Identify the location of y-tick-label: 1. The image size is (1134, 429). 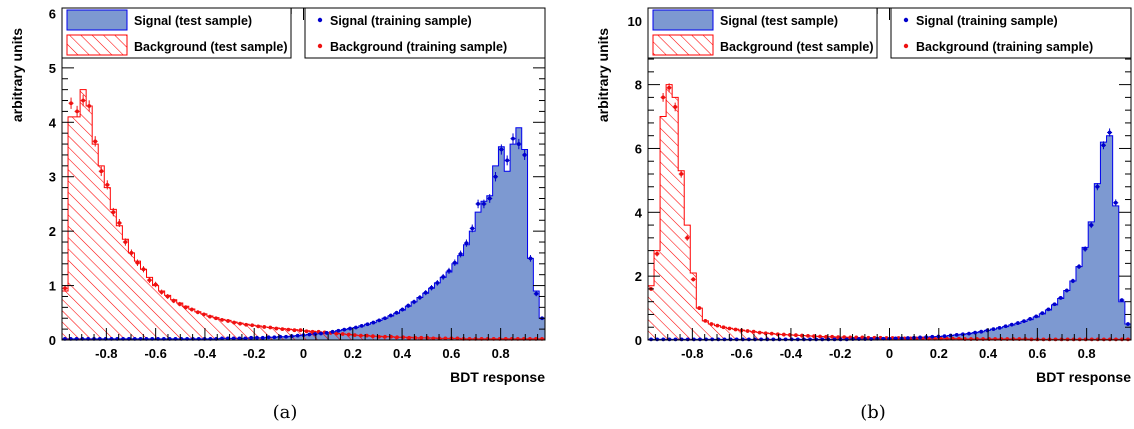
(52, 286).